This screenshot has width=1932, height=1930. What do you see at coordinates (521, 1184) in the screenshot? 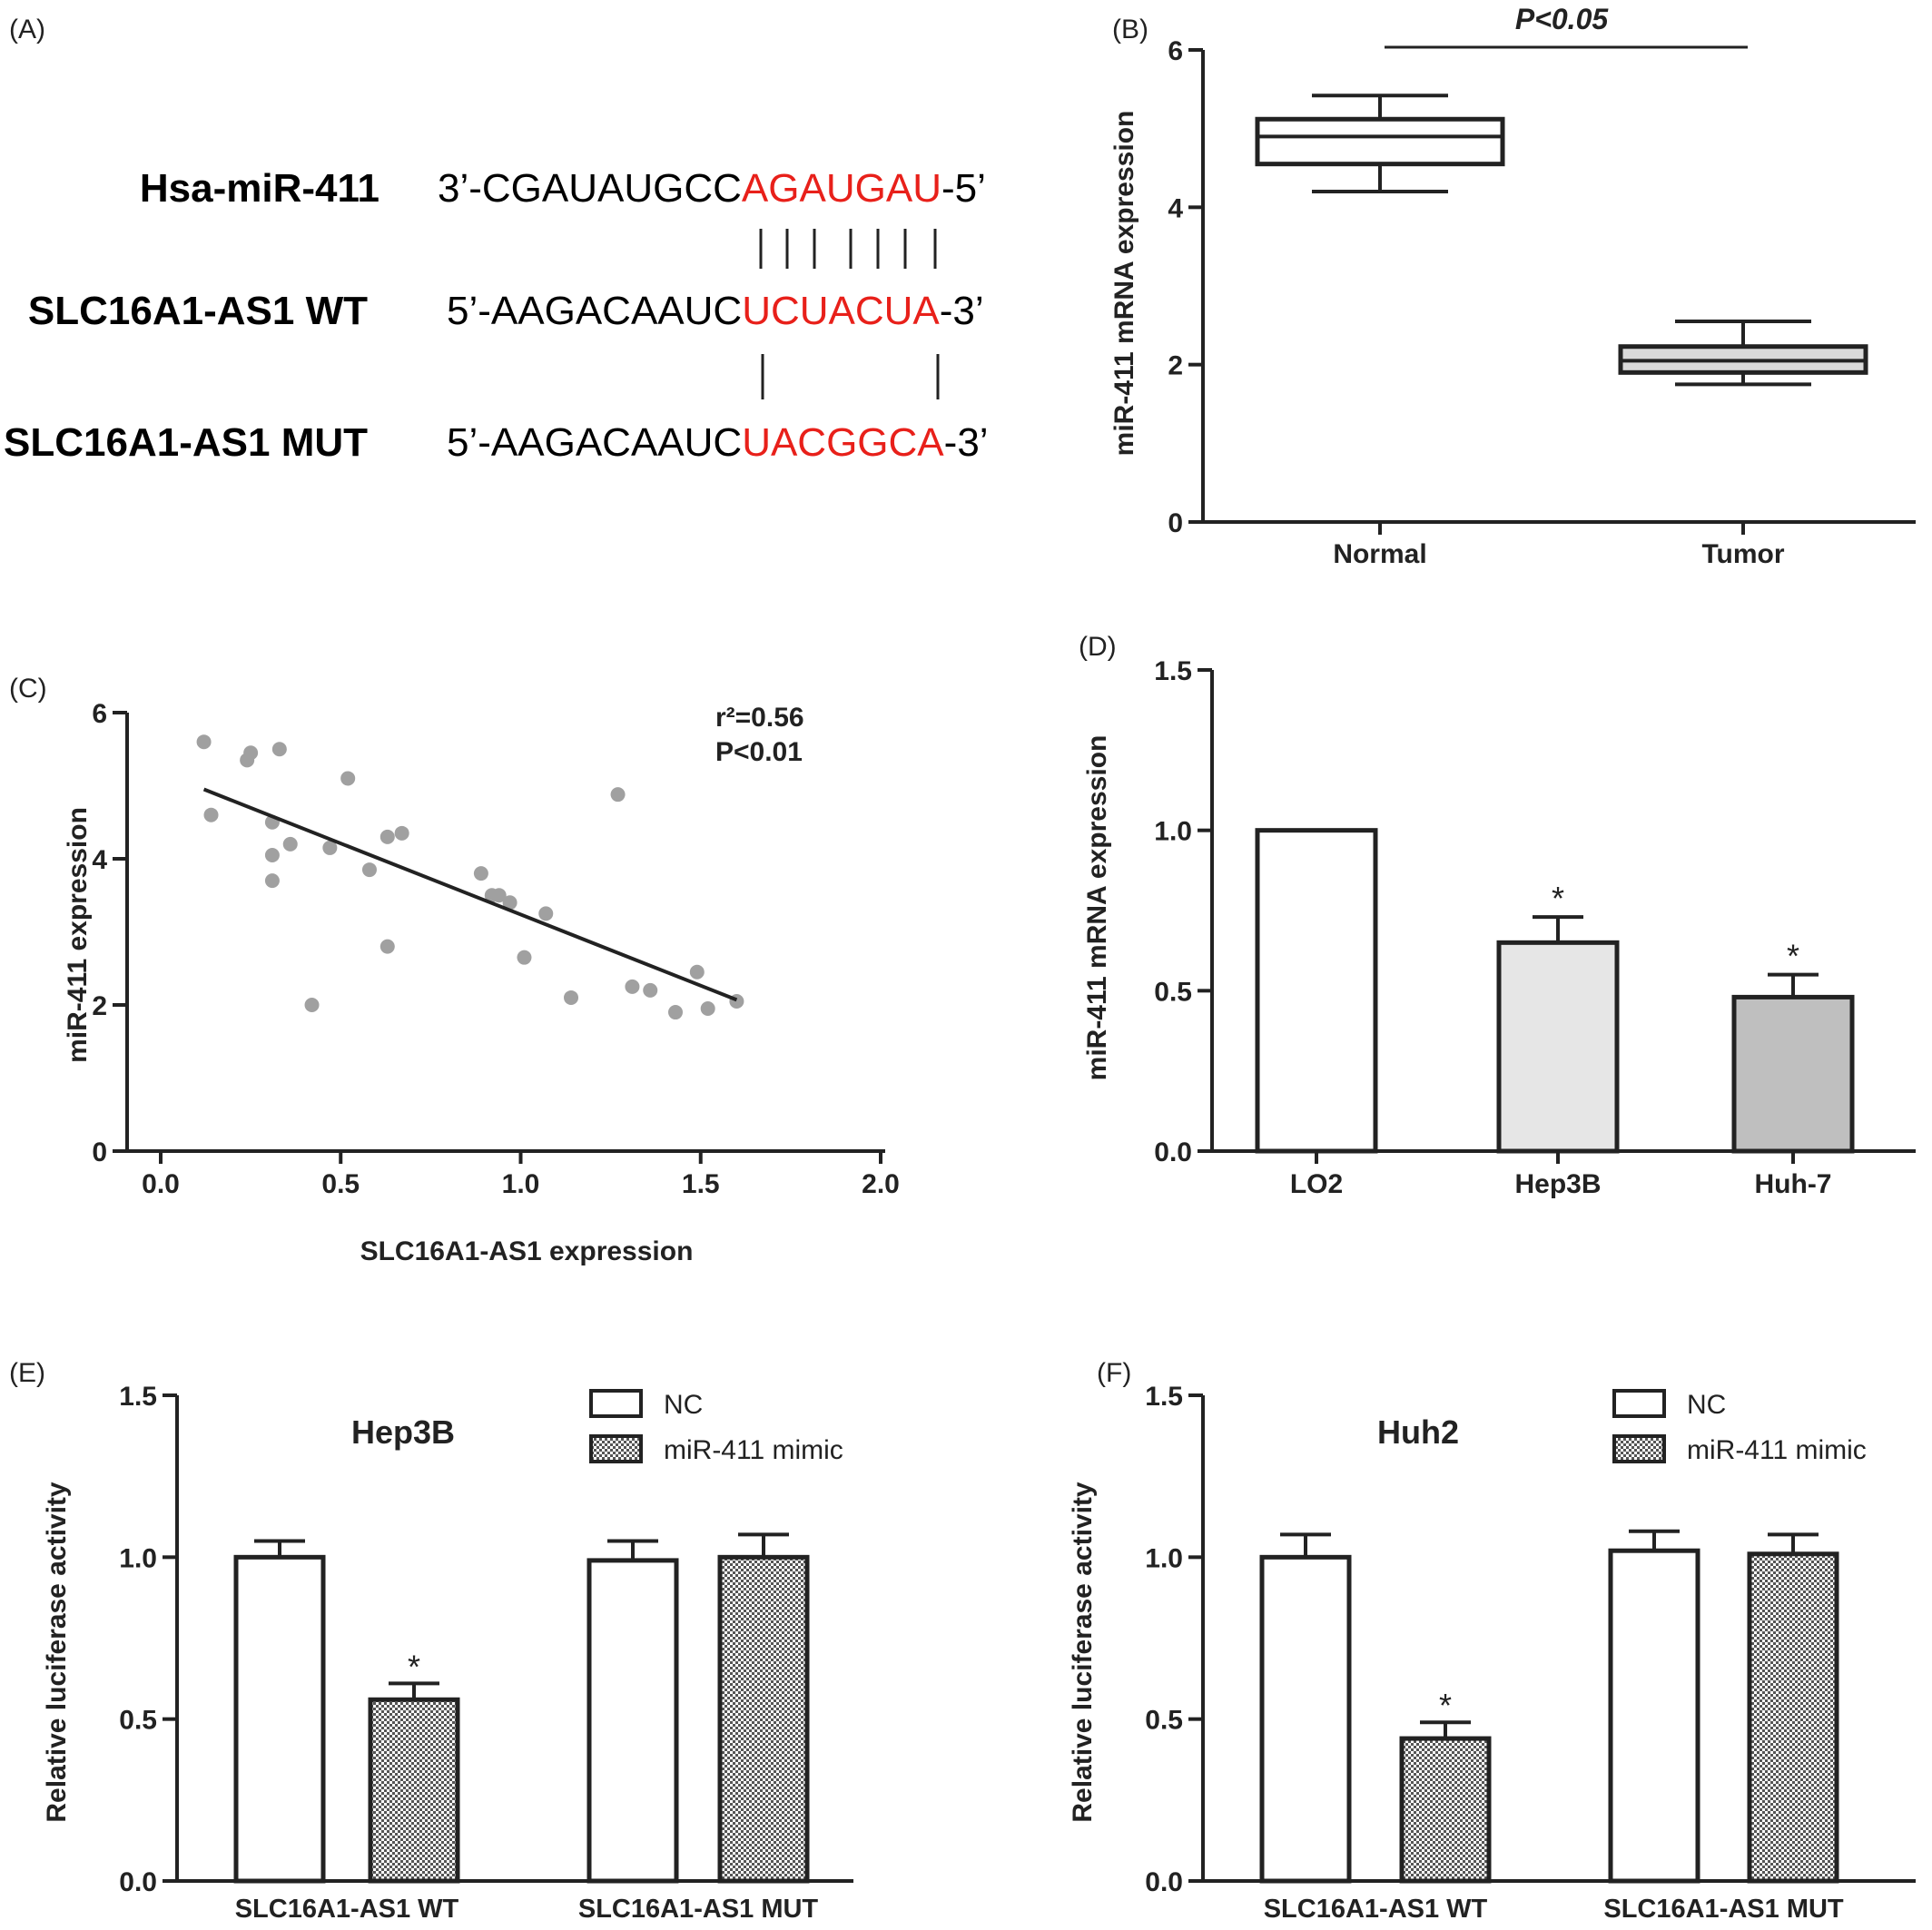
I see `x-tick-label: 1.0` at bounding box center [521, 1184].